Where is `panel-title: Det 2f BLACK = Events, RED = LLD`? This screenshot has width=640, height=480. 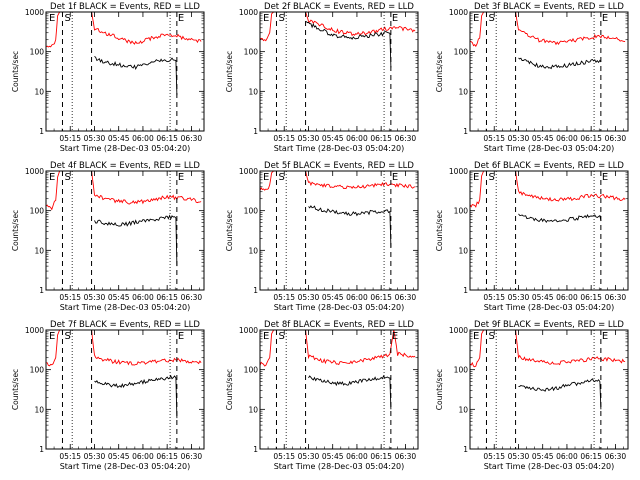 panel-title: Det 2f BLACK = Events, RED = LLD is located at coordinates (339, 7).